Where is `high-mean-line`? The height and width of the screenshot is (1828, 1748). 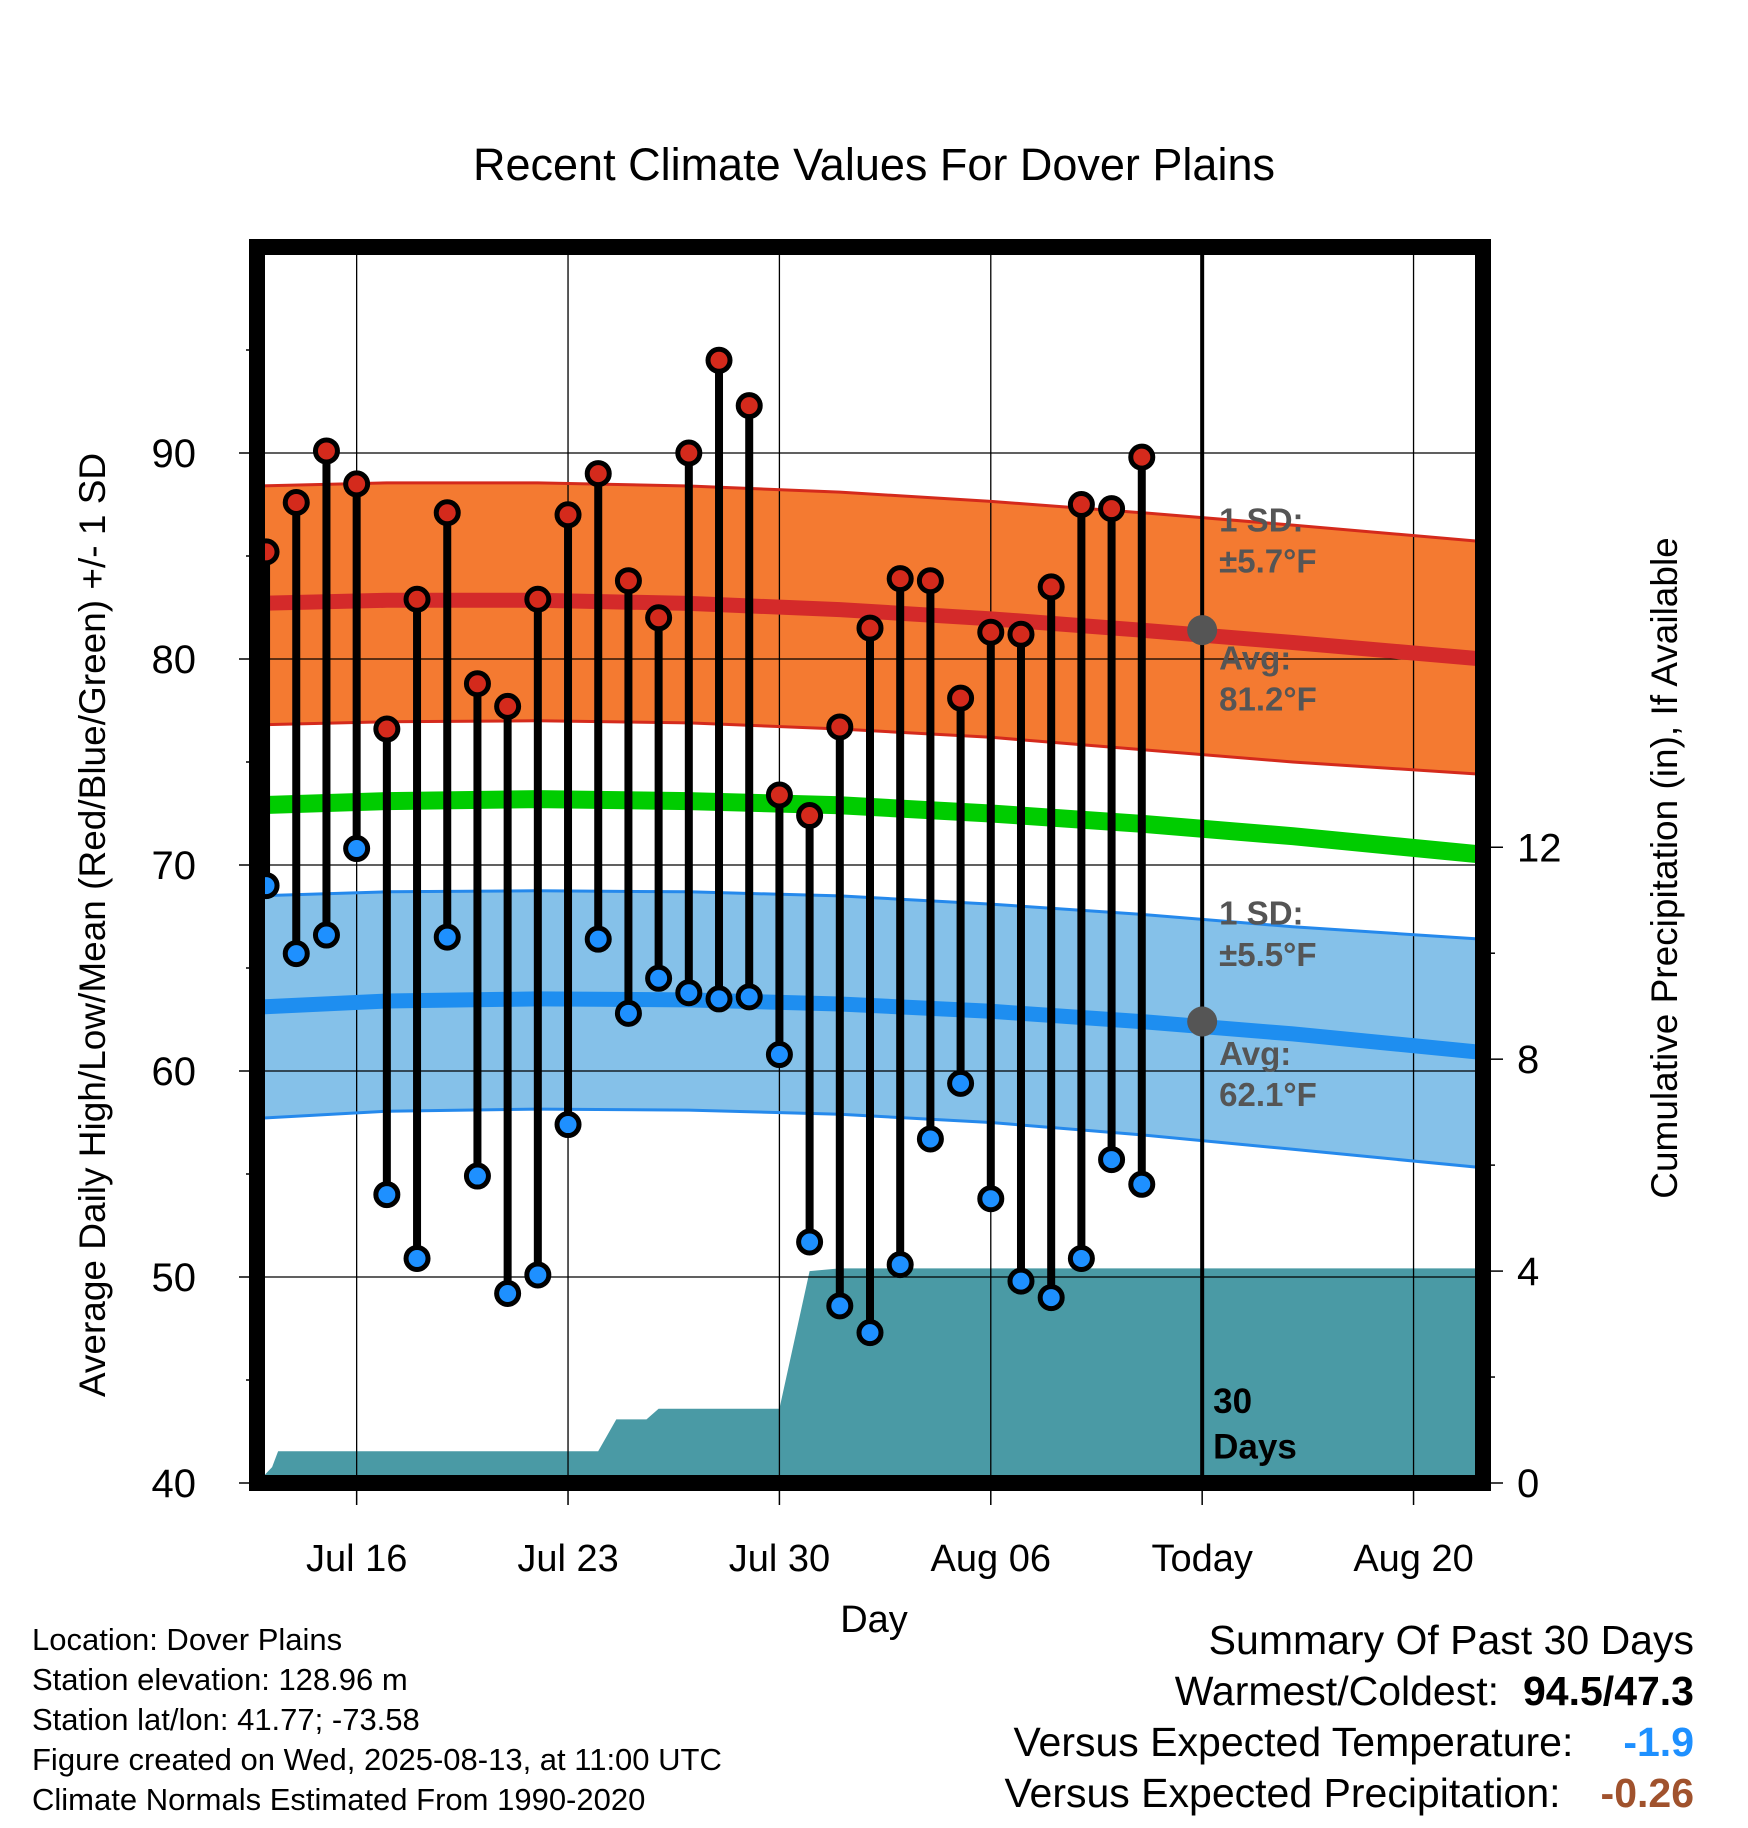 high-mean-line is located at coordinates (870, 629).